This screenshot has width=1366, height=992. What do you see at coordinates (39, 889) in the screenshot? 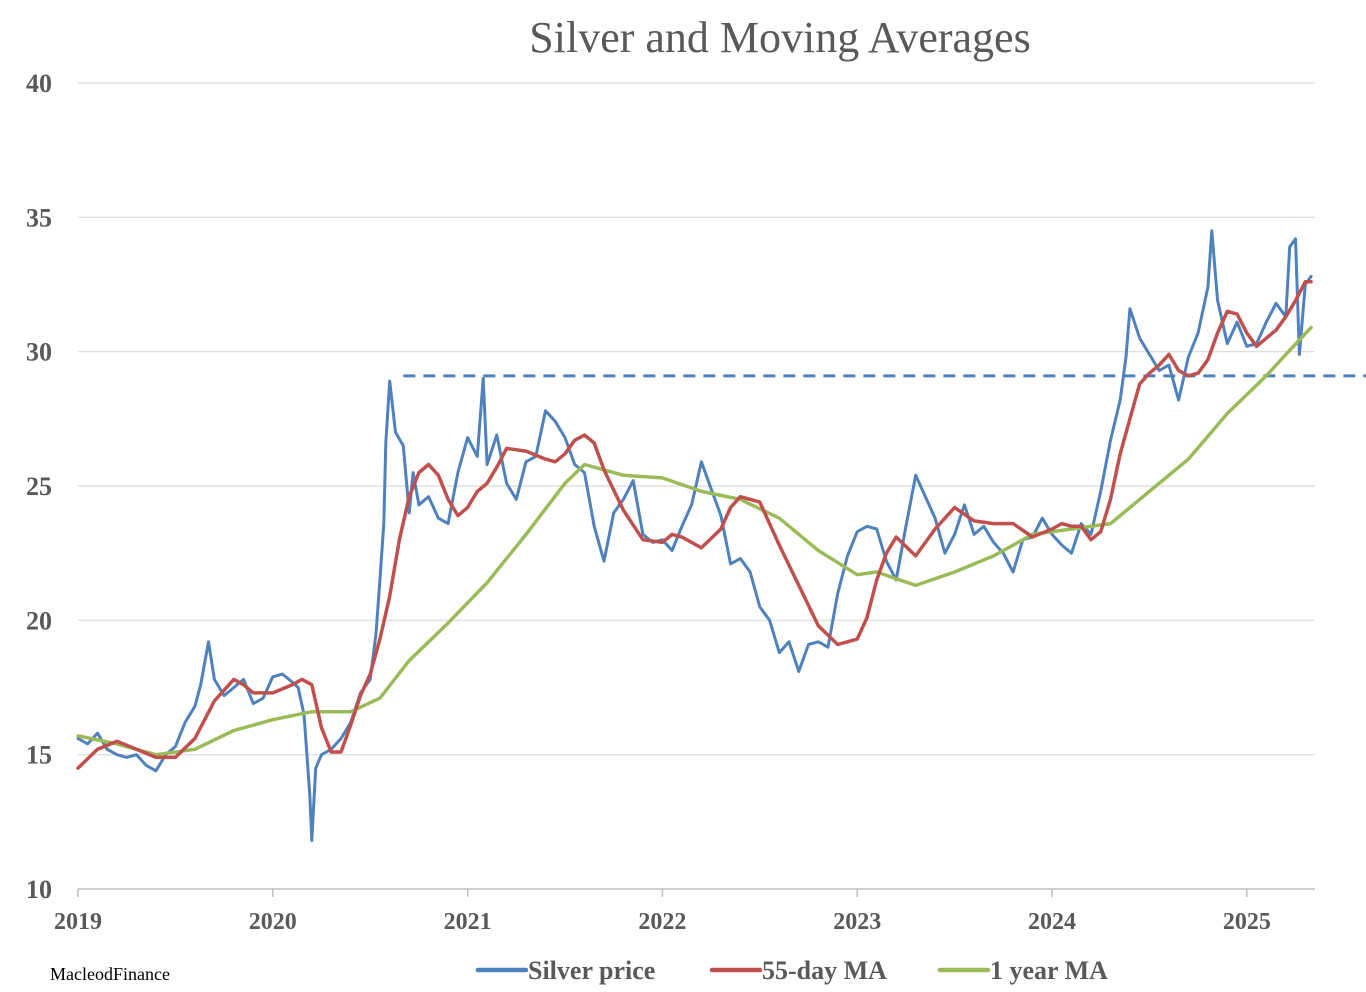
I see `y-tick-label-10: 10` at bounding box center [39, 889].